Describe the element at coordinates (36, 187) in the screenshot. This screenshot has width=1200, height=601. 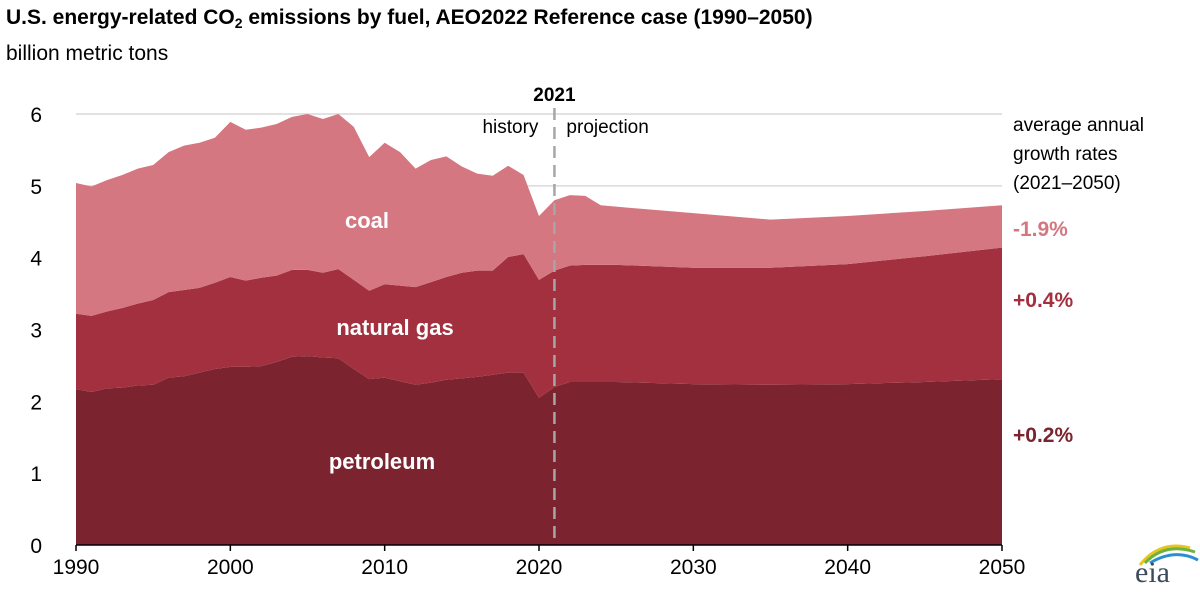
I see `y-tick-label: 5` at that location.